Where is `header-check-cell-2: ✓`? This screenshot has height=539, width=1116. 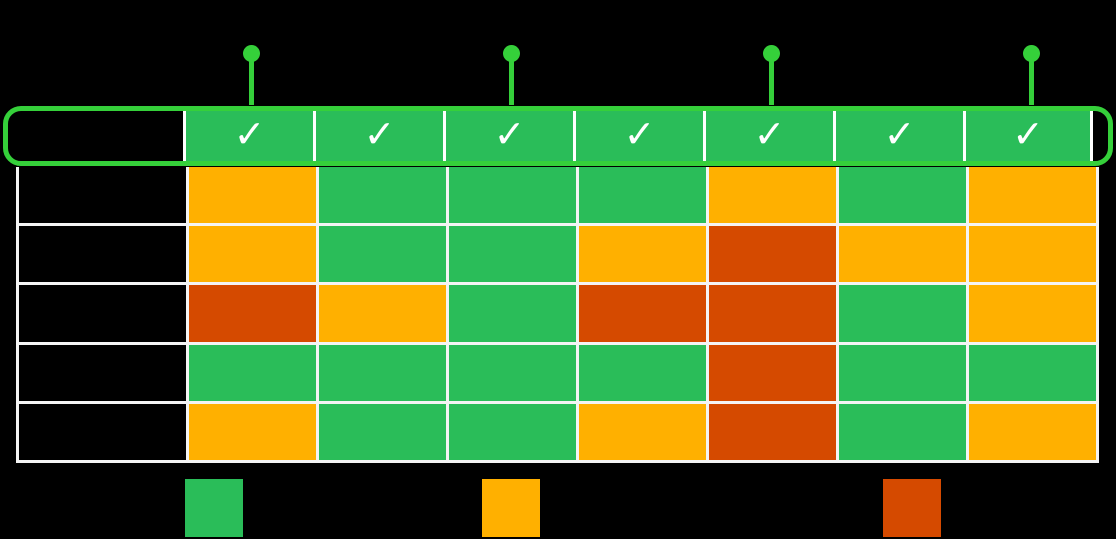
header-check-cell-2: ✓ is located at coordinates (378, 136).